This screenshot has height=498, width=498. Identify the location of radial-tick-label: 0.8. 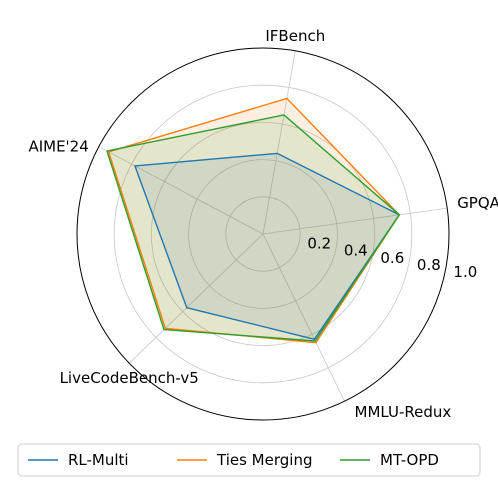
(429, 265).